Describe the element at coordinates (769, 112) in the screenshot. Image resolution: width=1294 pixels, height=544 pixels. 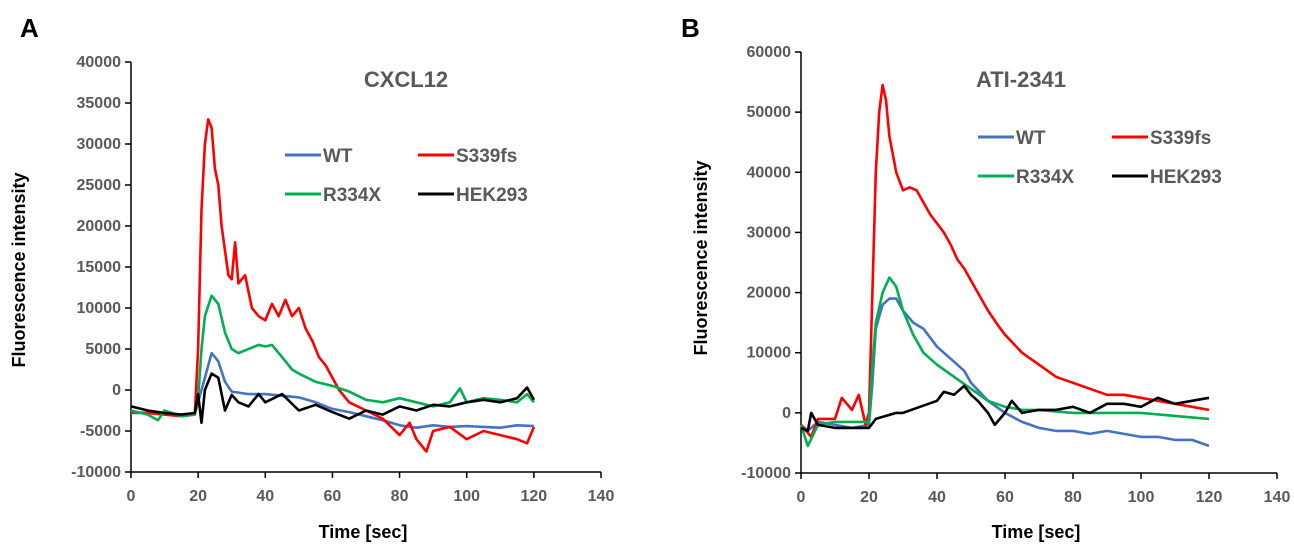
I see `y-tick-label: 50000` at that location.